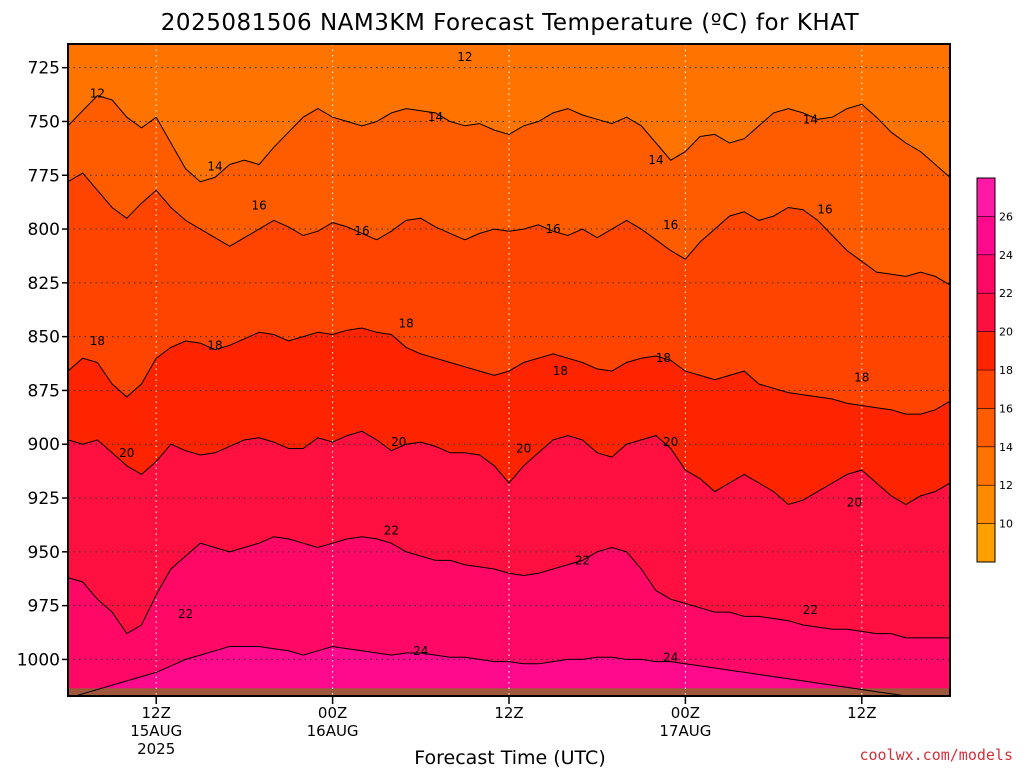 The height and width of the screenshot is (768, 1024). Describe the element at coordinates (1006, 370) in the screenshot. I see `colorbar-label: 18` at that location.